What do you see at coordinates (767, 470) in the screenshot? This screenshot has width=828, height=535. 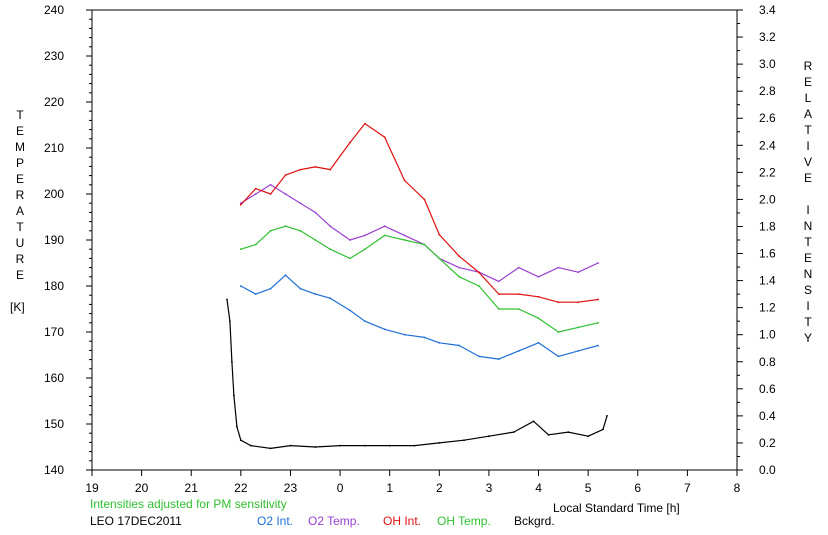 I see `right-y-tick-label: 0.0` at bounding box center [767, 470].